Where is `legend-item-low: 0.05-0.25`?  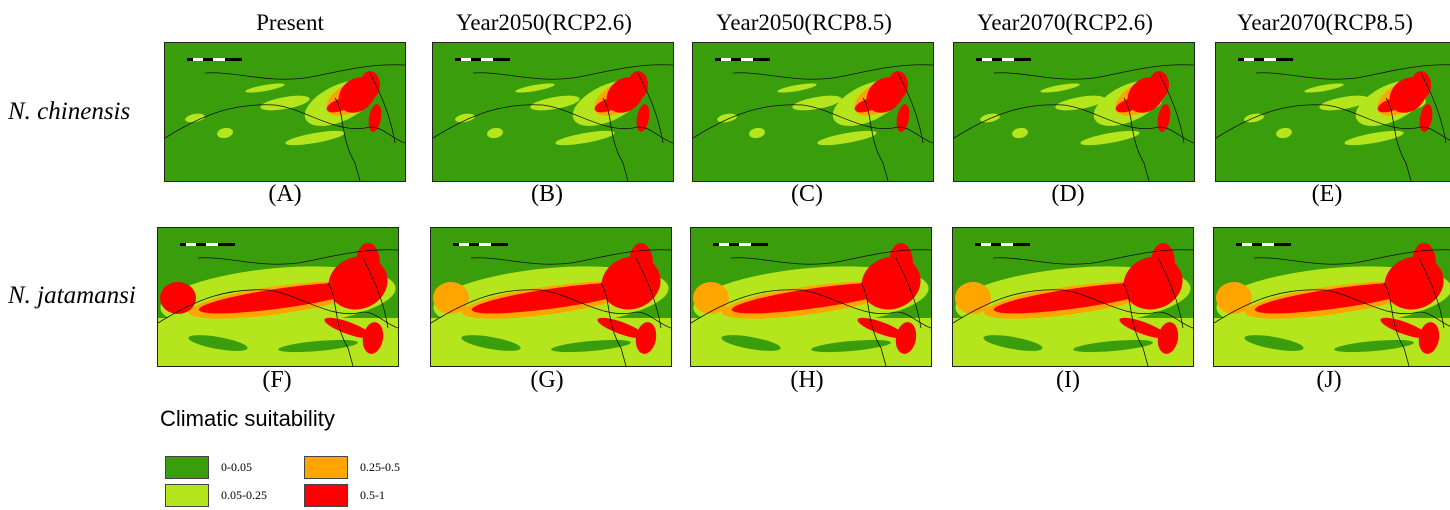 legend-item-low: 0.05-0.25 is located at coordinates (216, 495).